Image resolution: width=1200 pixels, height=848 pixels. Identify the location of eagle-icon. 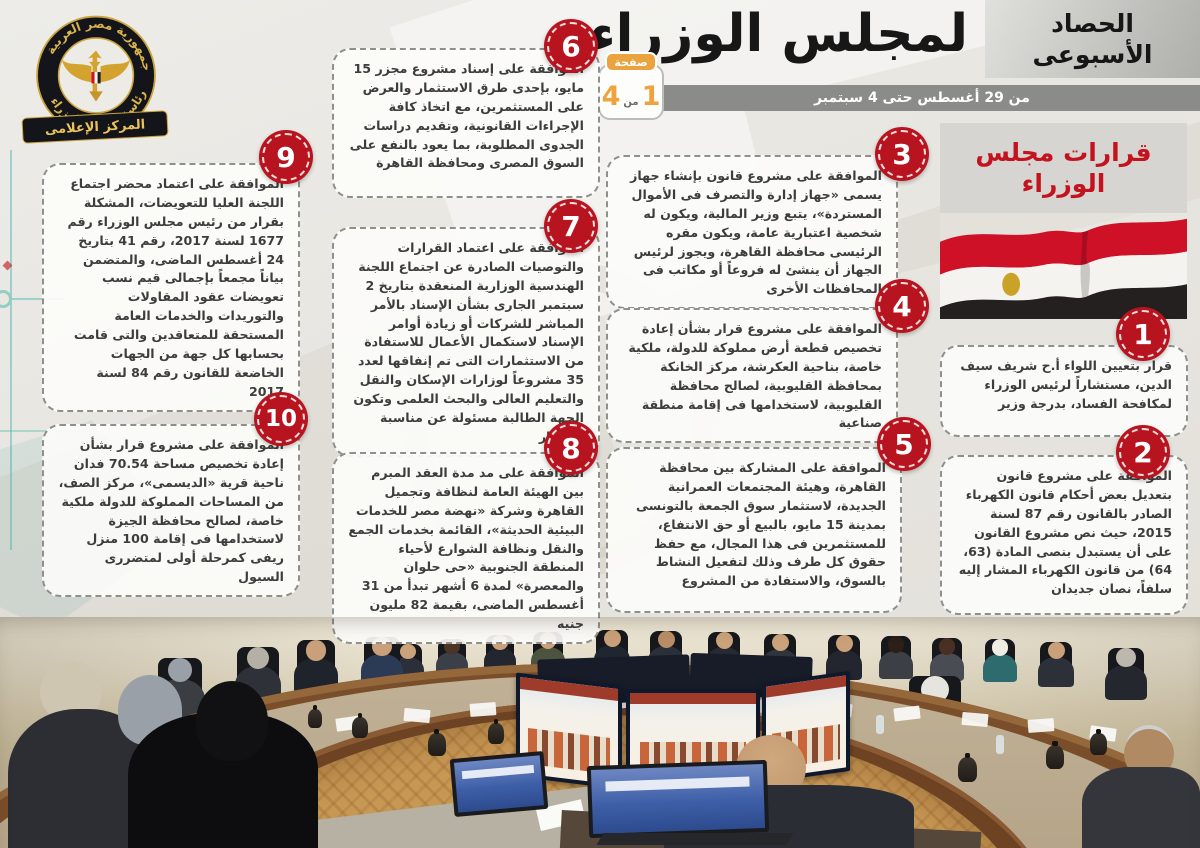
(96, 76).